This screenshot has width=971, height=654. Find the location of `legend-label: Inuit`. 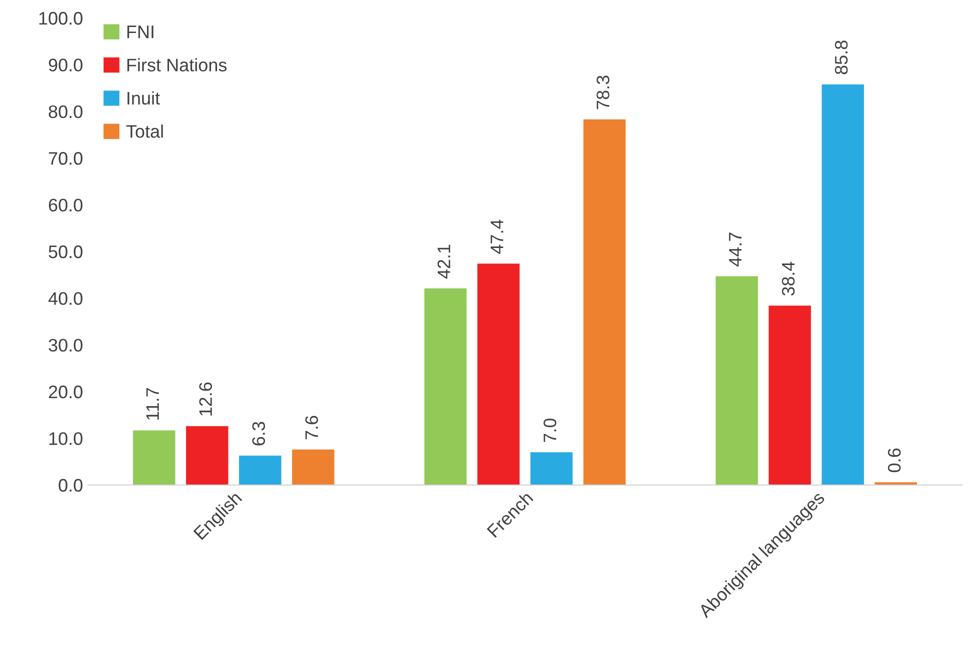

legend-label: Inuit is located at coordinates (144, 98).